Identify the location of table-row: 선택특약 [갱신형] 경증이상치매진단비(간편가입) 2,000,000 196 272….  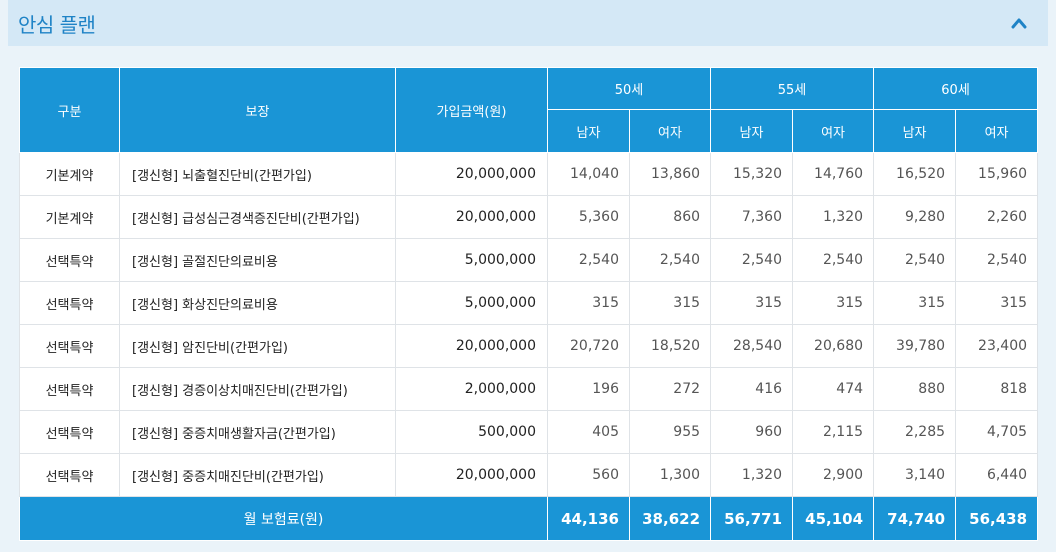
(529, 389).